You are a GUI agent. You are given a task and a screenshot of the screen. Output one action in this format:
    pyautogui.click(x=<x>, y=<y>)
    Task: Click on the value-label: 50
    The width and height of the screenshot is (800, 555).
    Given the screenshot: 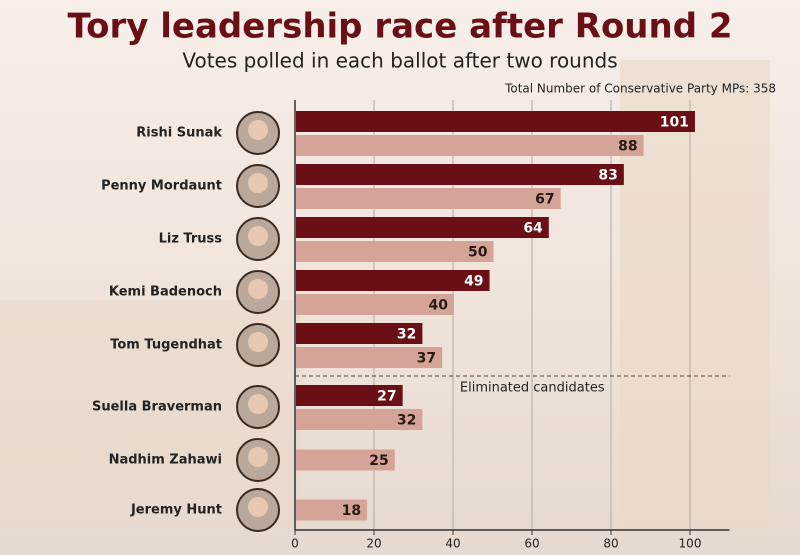 What is the action you would take?
    pyautogui.click(x=478, y=253)
    